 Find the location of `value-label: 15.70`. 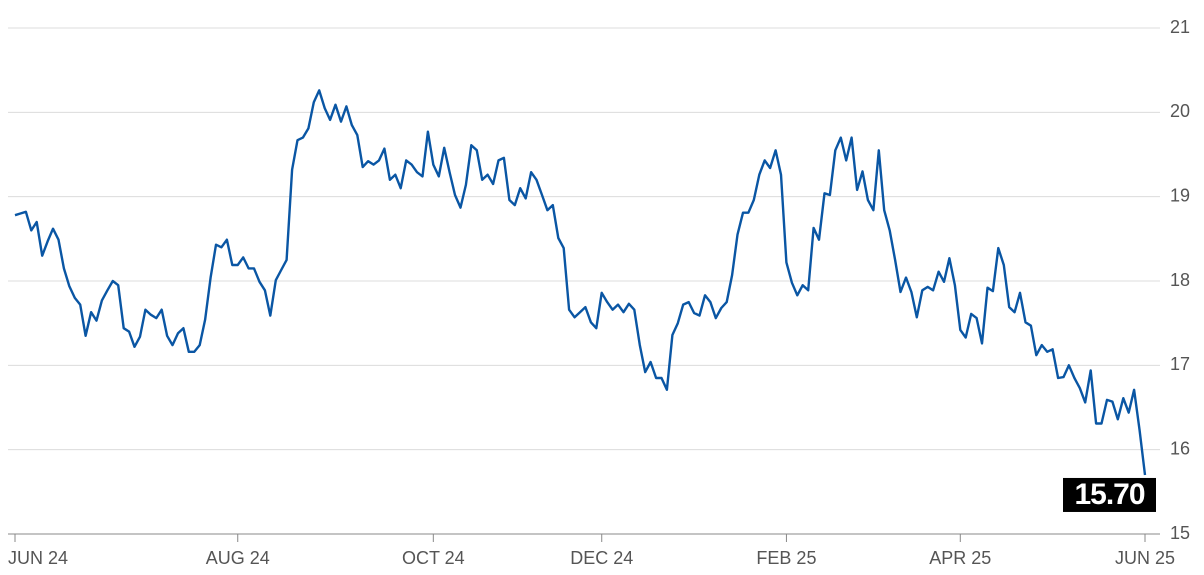

value-label: 15.70 is located at coordinates (1109, 494).